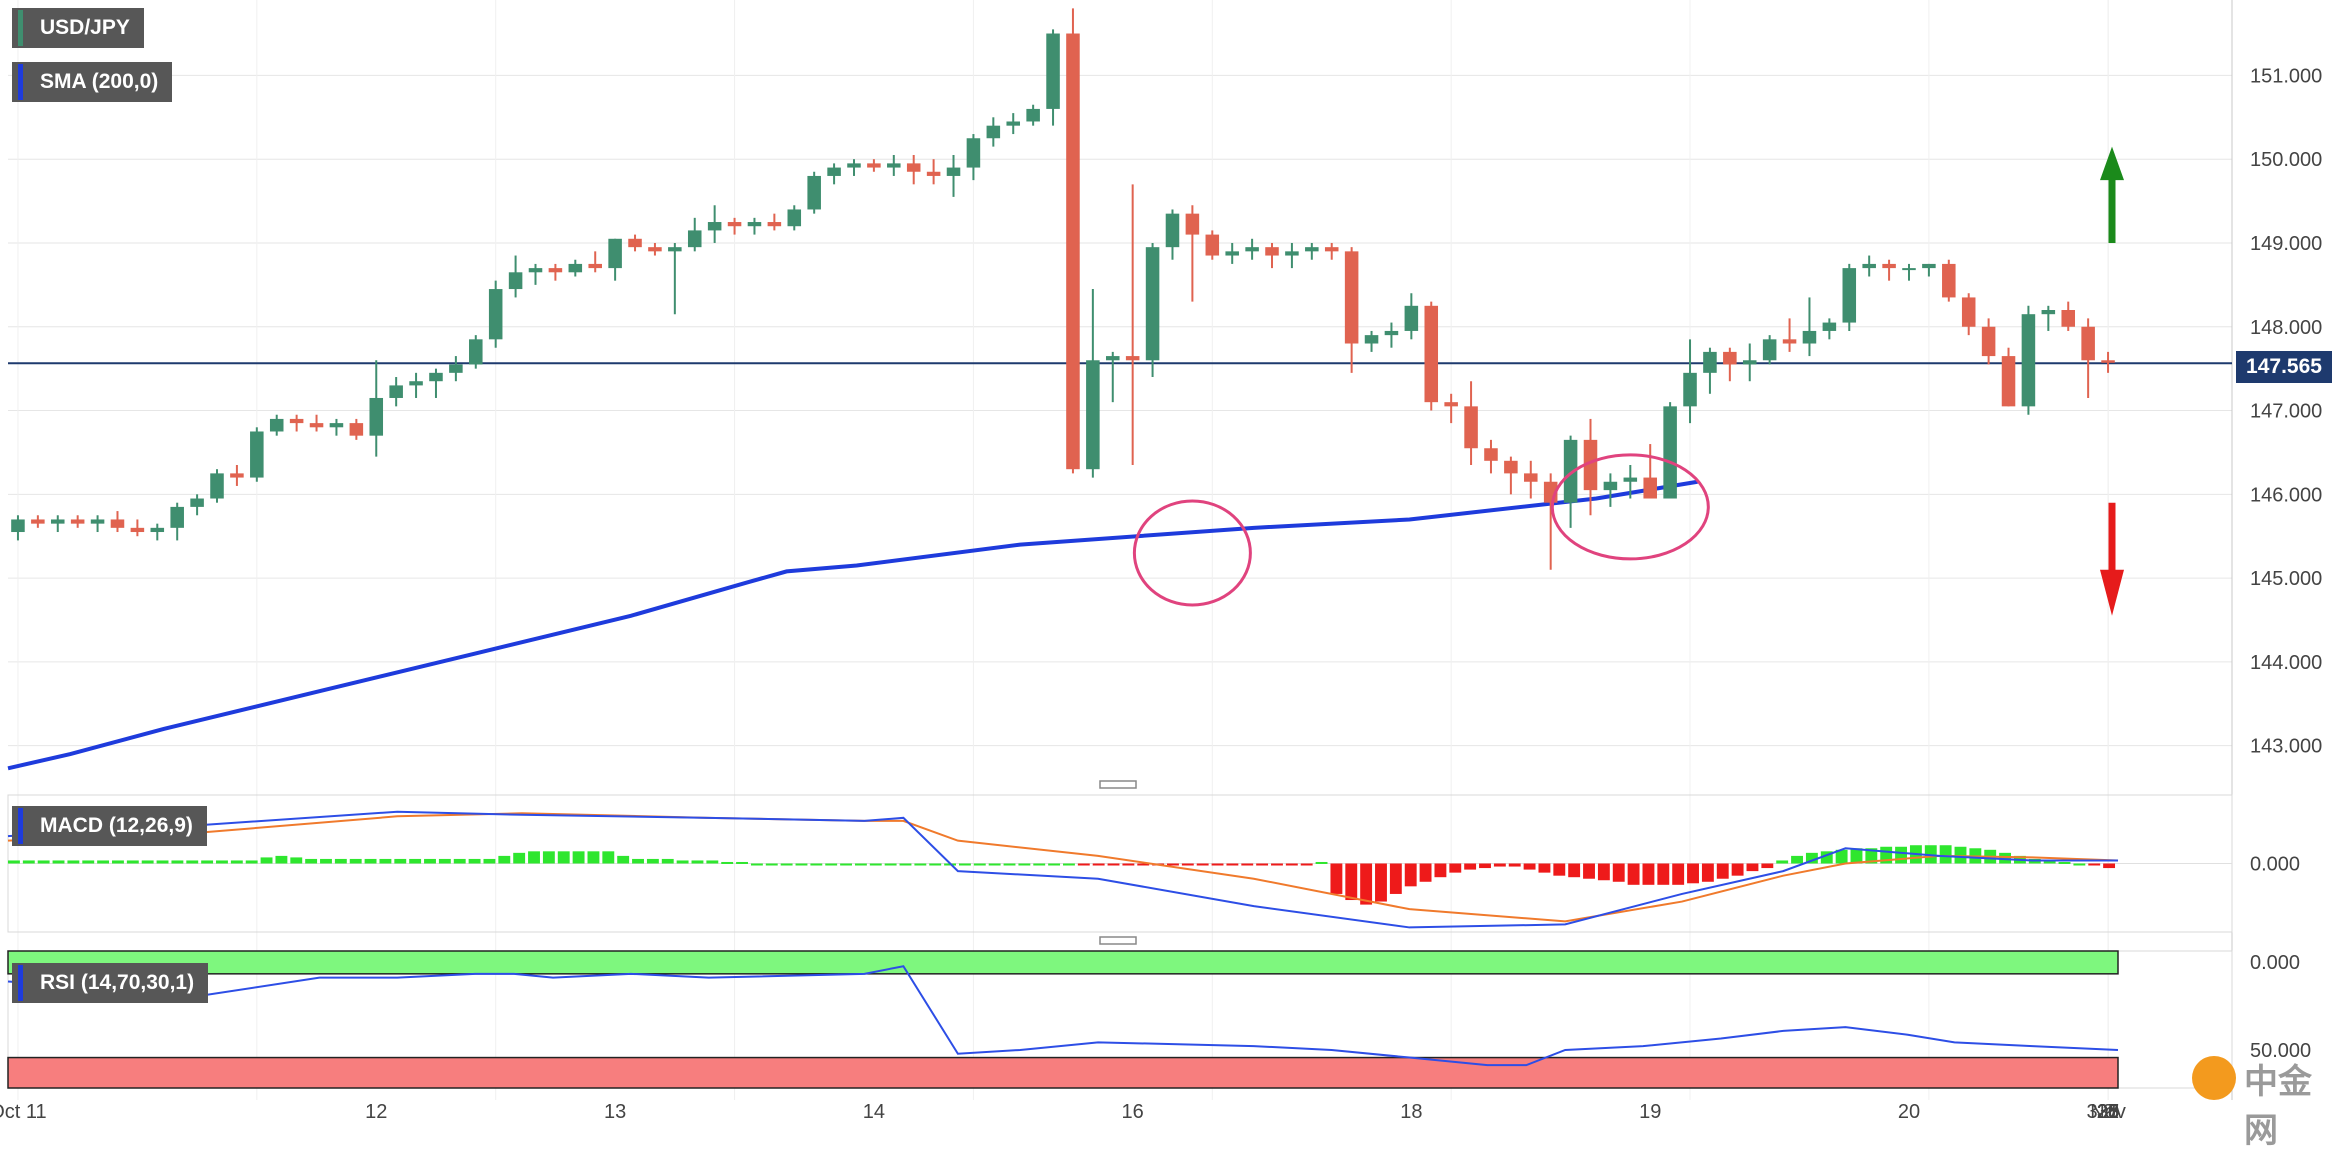 The image size is (2342, 1152). Describe the element at coordinates (110, 983) in the screenshot. I see `legend-rsi-tag: RSI (14,70,30,1)` at that location.